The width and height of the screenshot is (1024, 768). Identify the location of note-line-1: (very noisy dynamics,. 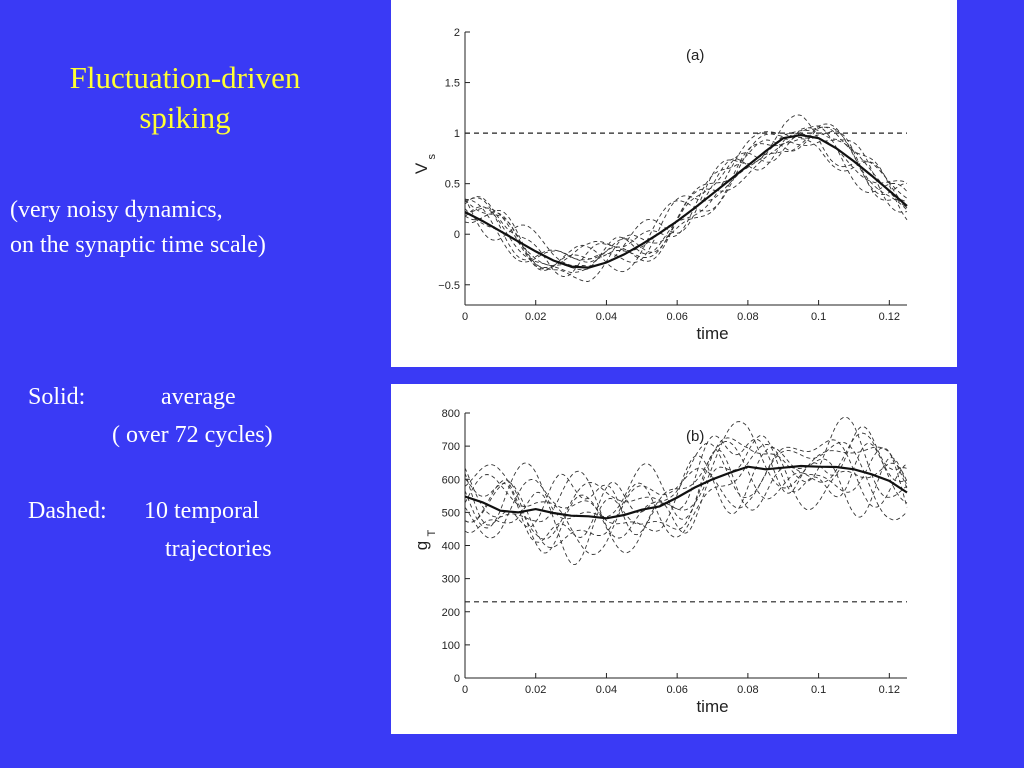
(116, 210).